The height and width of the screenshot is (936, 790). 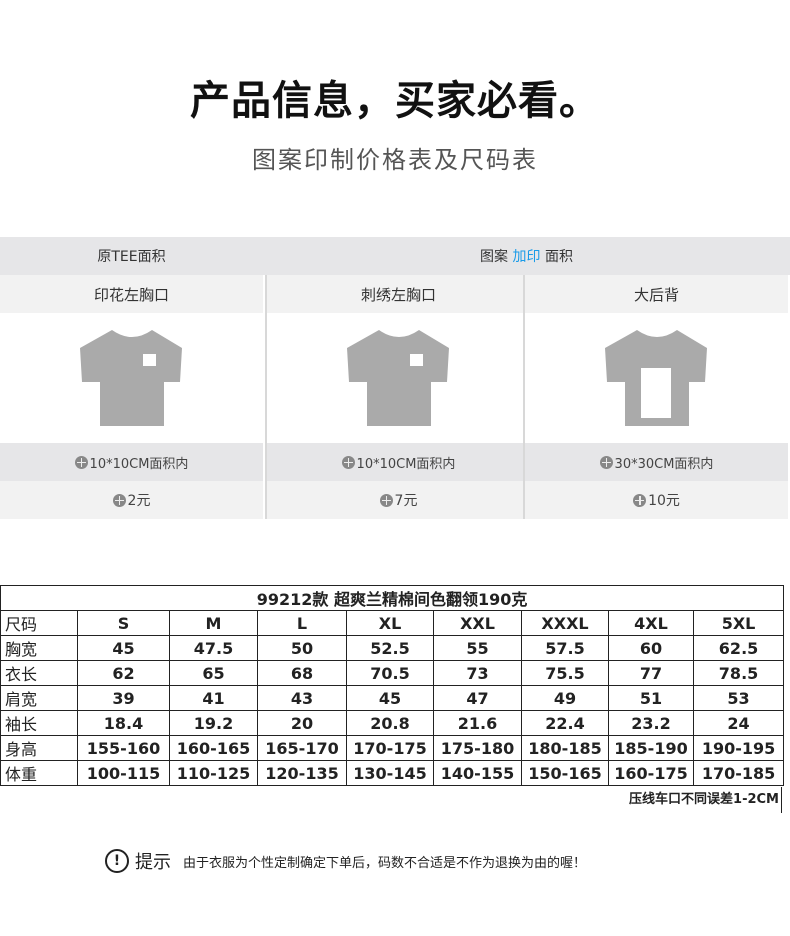 What do you see at coordinates (524, 397) in the screenshot?
I see `column-divider` at bounding box center [524, 397].